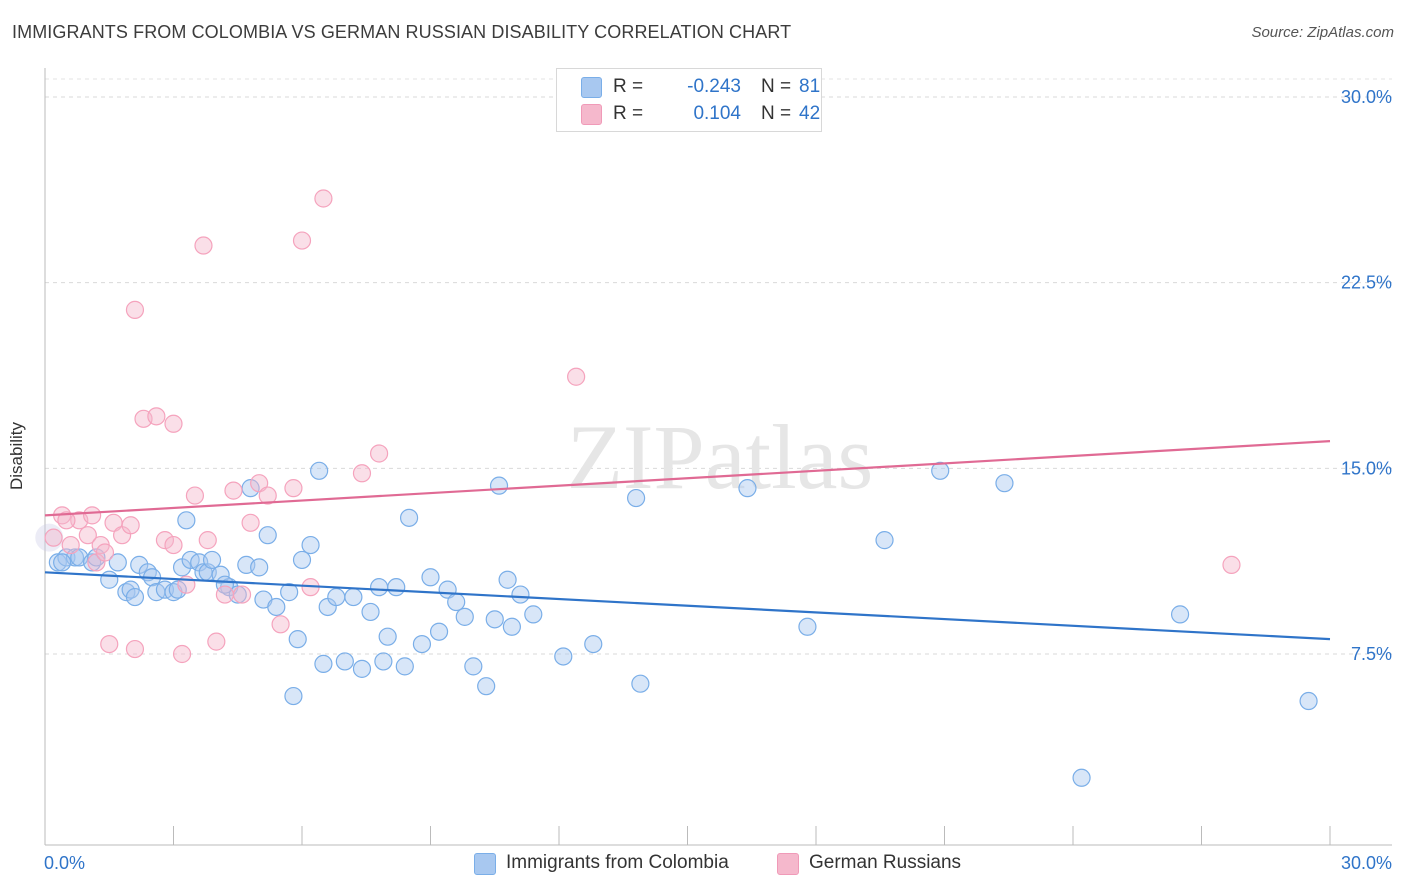 This screenshot has height=892, width=1406. I want to click on y-tick-label: 22.5%, so click(1366, 283).